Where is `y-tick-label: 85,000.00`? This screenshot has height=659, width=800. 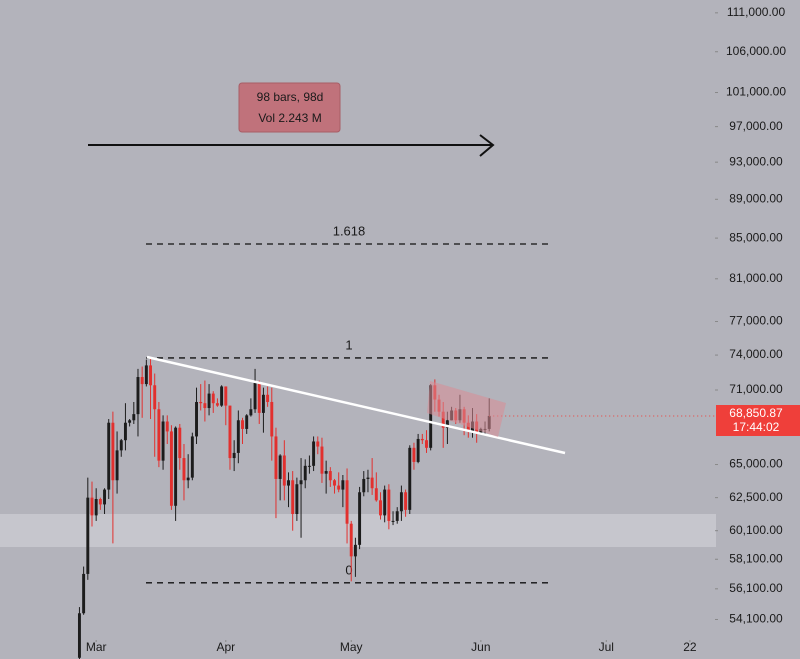 y-tick-label: 85,000.00 is located at coordinates (756, 237).